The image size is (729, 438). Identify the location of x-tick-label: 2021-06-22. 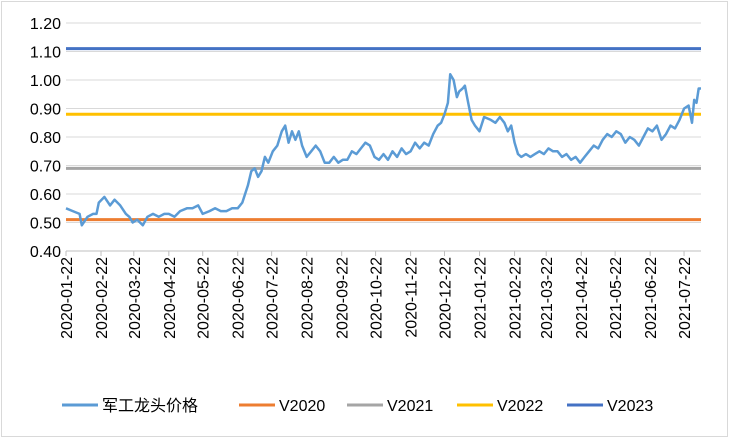
(651, 298).